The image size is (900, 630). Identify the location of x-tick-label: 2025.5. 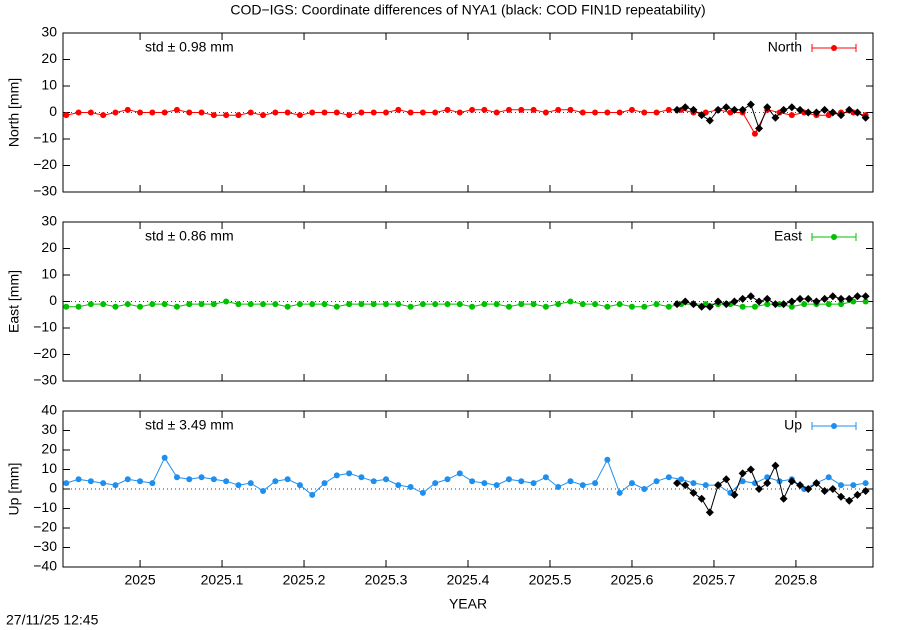
(550, 580).